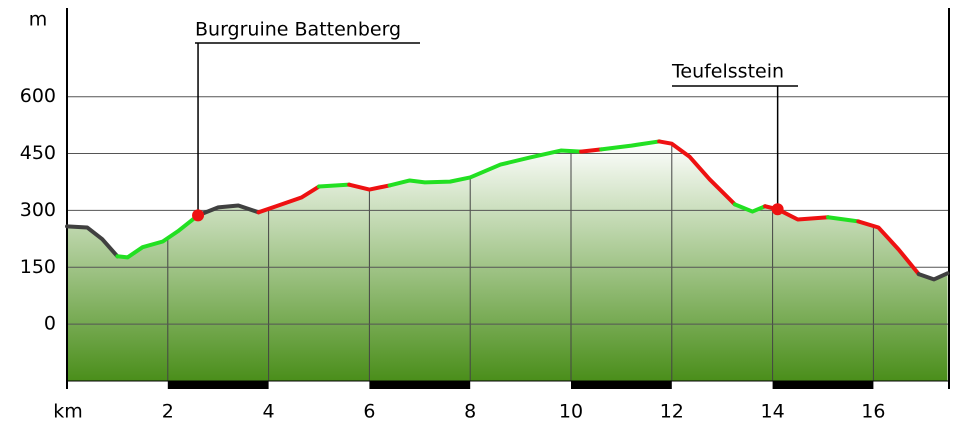 This screenshot has width=953, height=428. Describe the element at coordinates (168, 412) in the screenshot. I see `x-tick-label: 2` at that location.